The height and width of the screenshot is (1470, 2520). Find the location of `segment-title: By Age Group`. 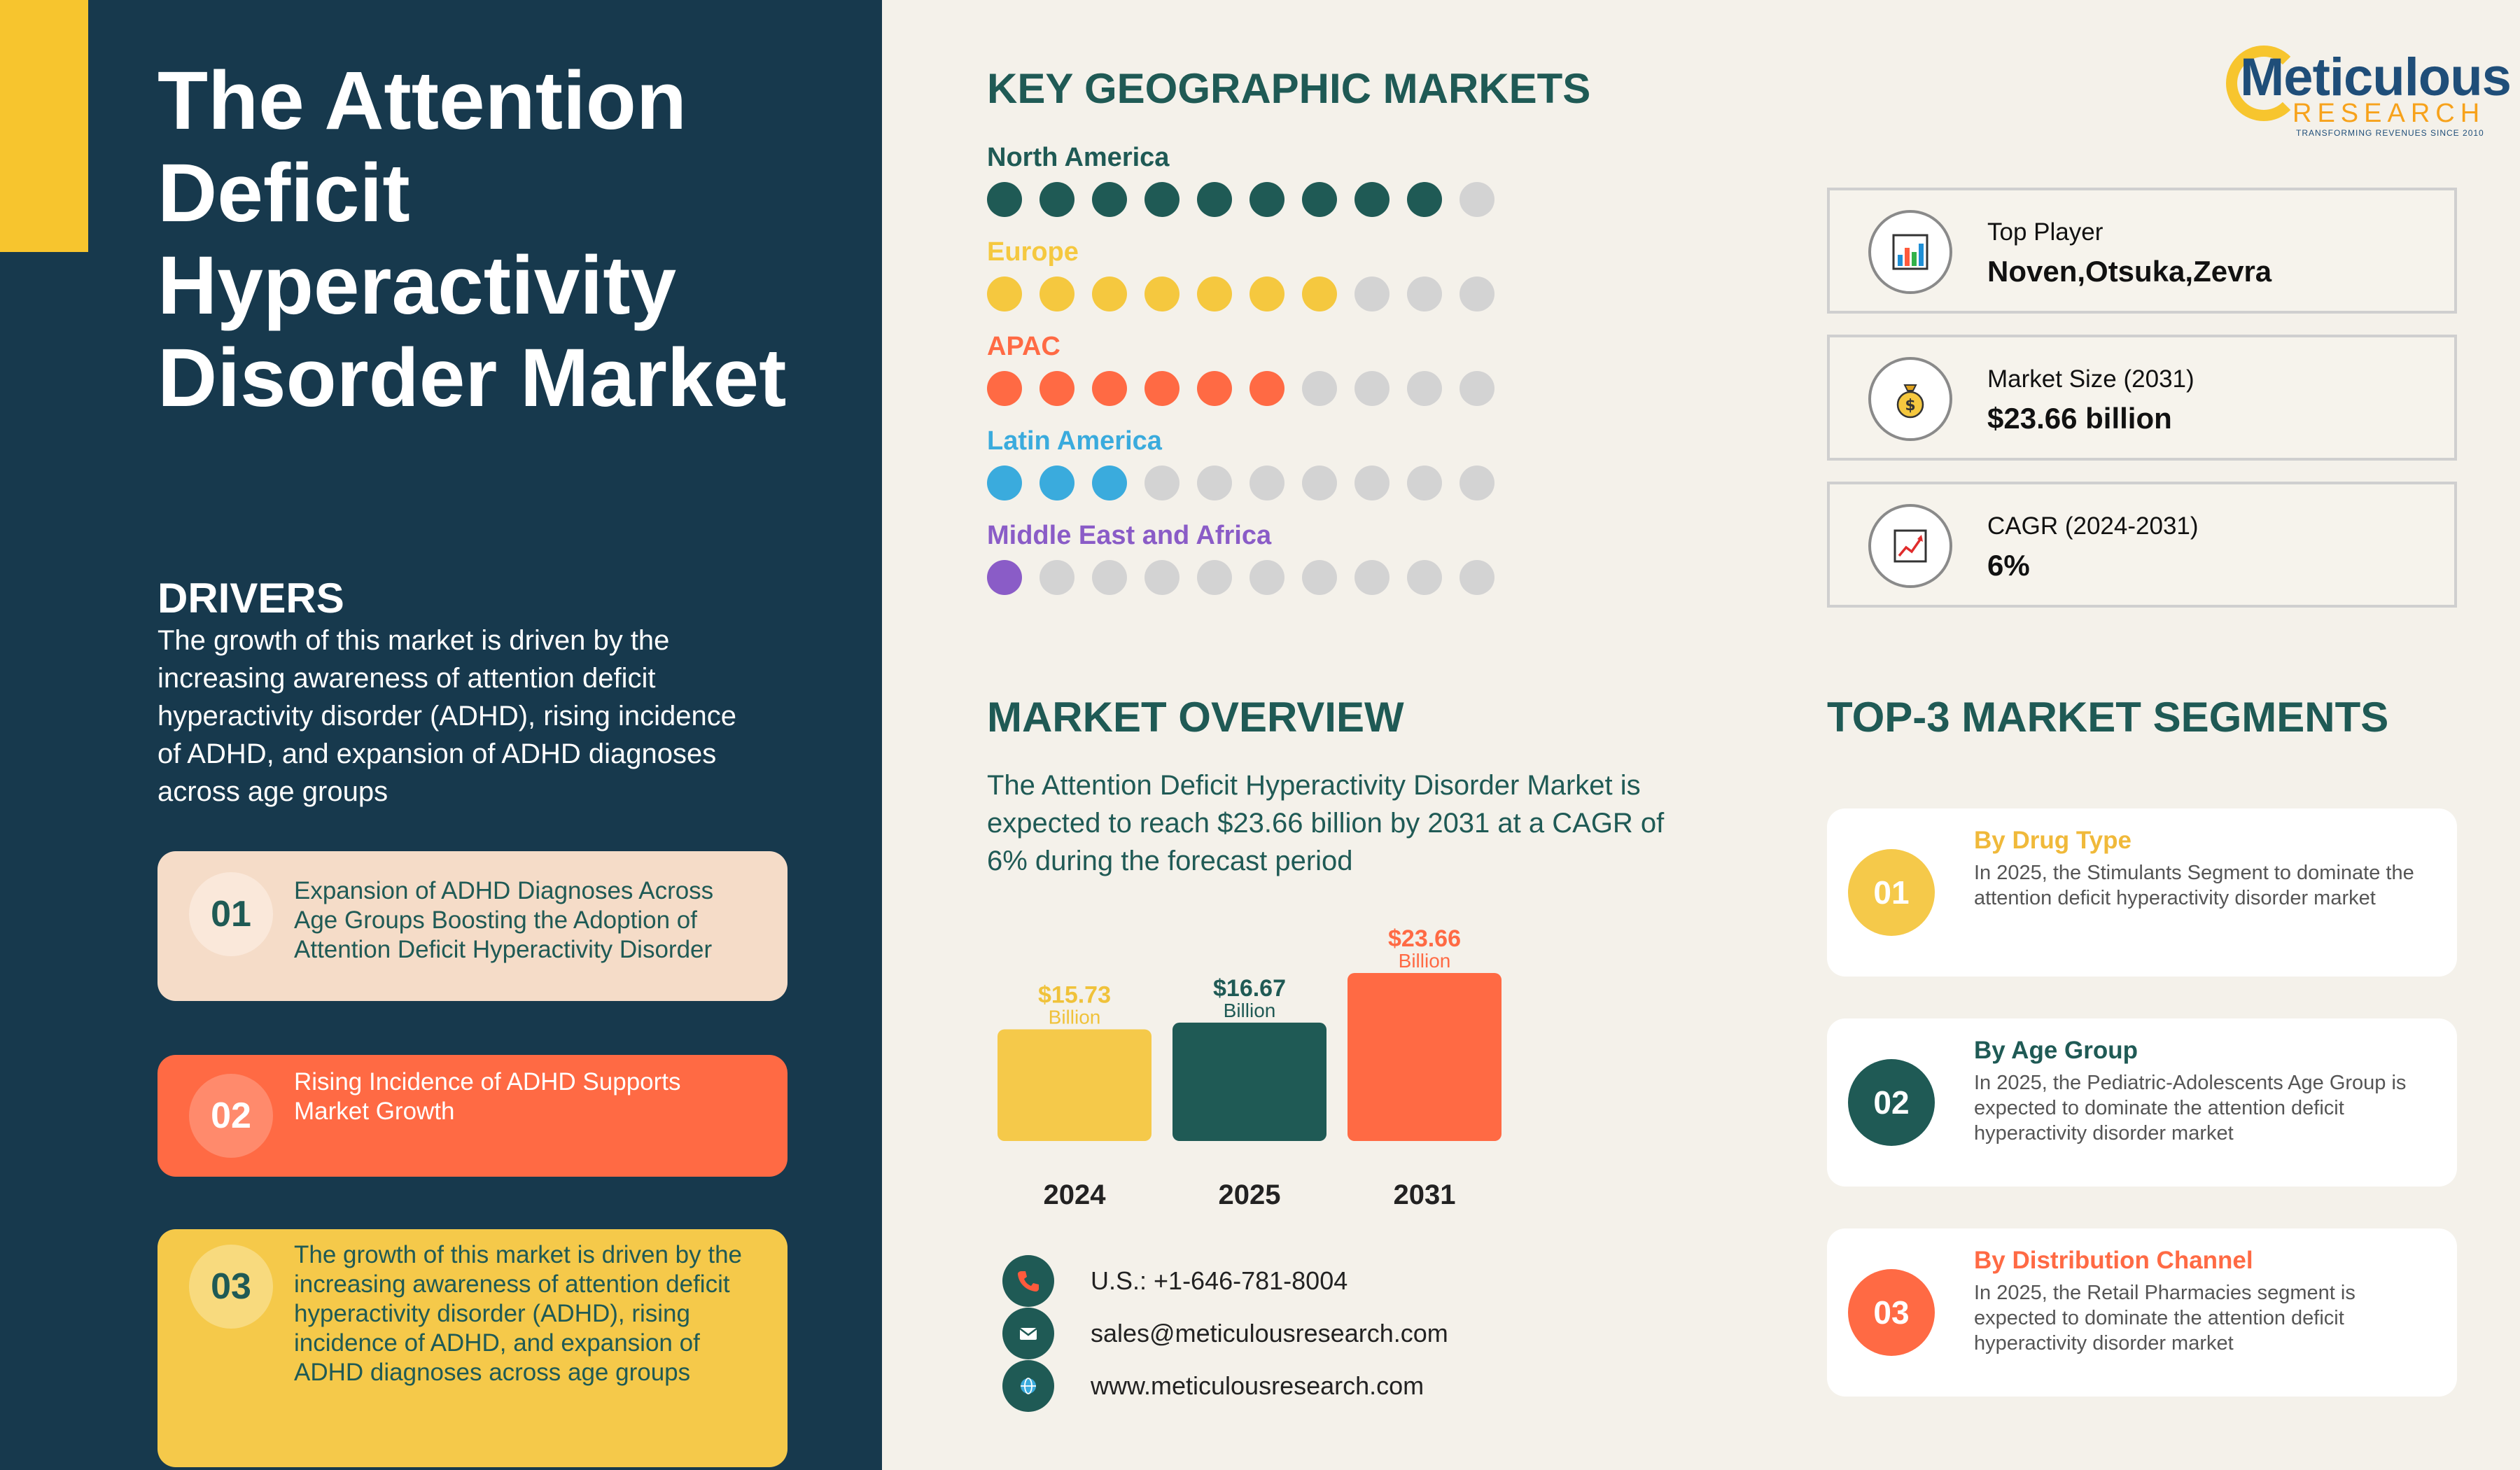

segment-title: By Age Group is located at coordinates (2056, 1050).